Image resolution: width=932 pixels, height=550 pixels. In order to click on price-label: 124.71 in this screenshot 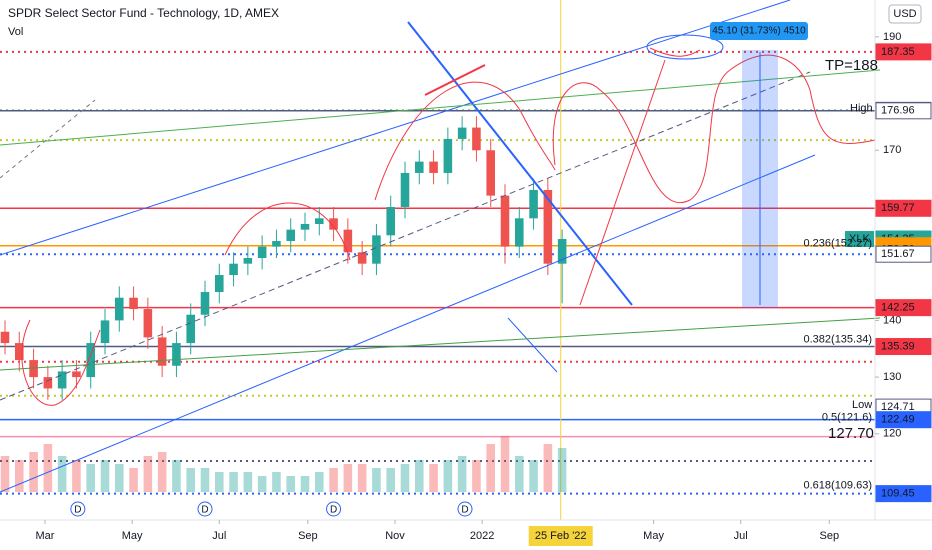, I will do `click(898, 407)`.